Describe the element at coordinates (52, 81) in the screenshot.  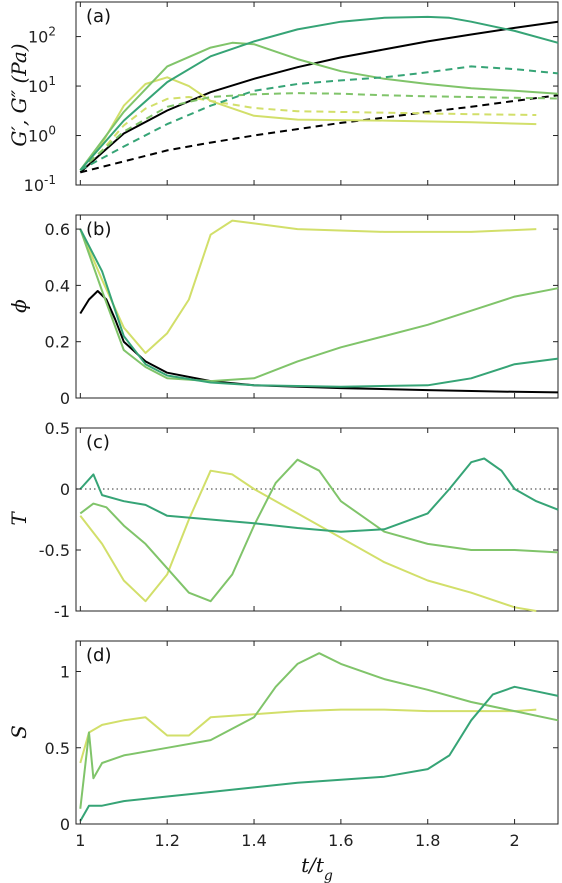
I see `y-tick-exp: 1` at that location.